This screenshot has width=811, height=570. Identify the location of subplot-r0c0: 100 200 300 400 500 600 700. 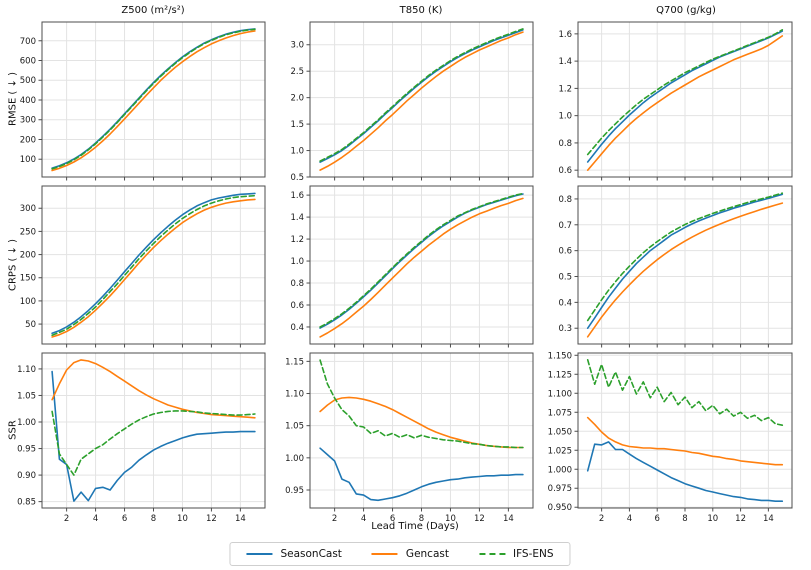
(143, 101).